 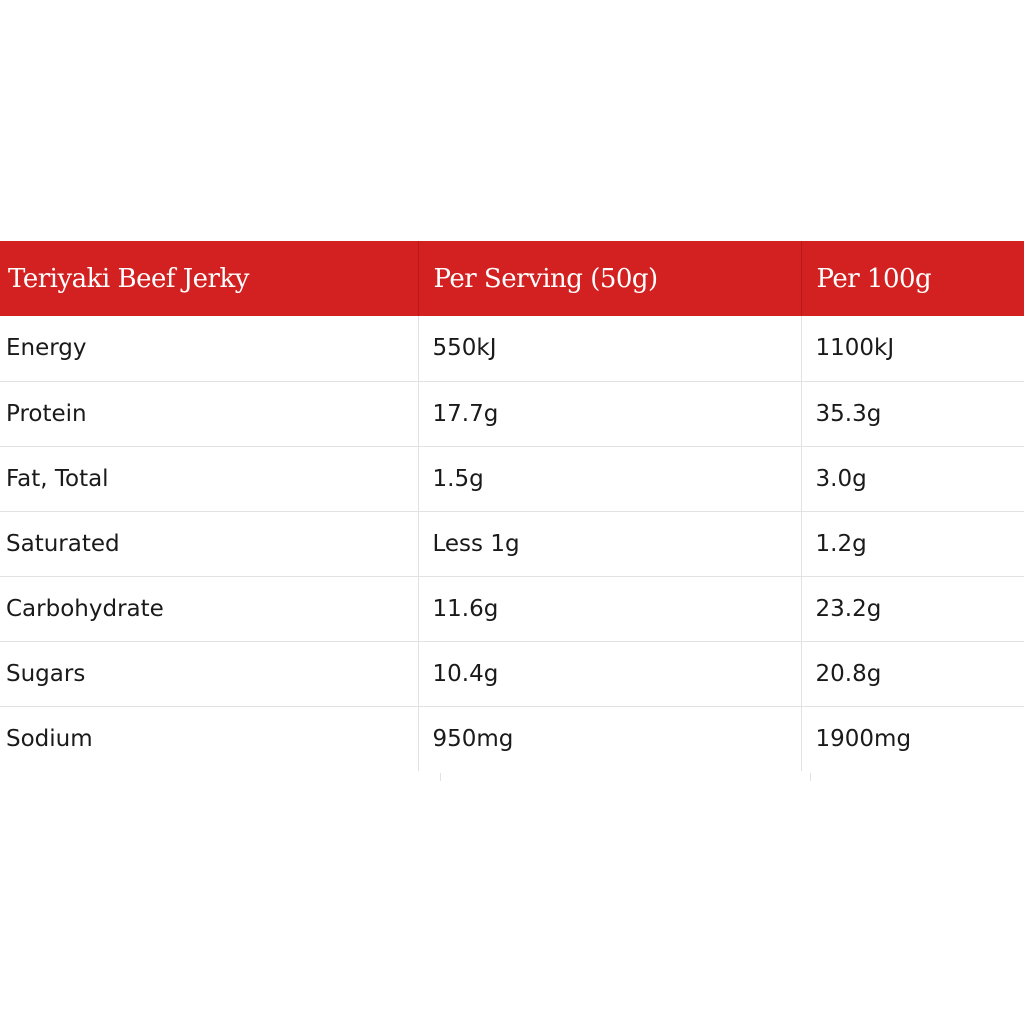 What do you see at coordinates (209, 738) in the screenshot?
I see `nutrient-name: Sodium` at bounding box center [209, 738].